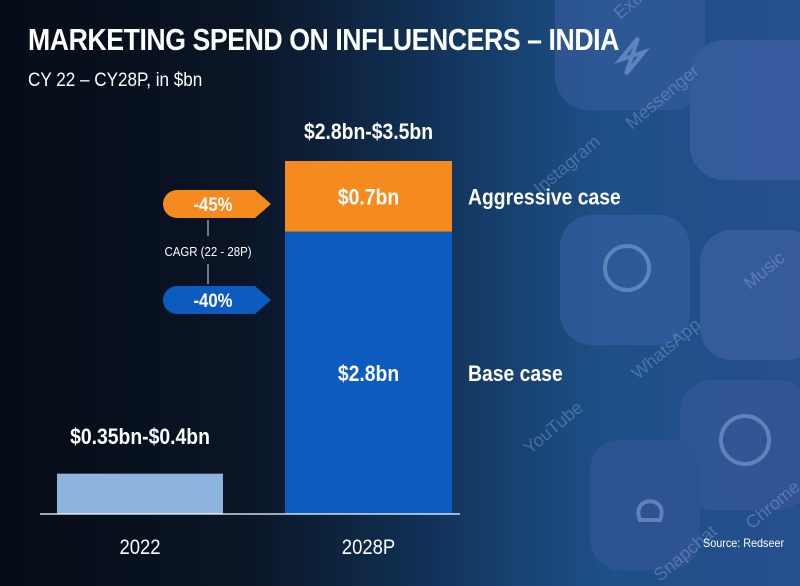  I want to click on data-label-2028p-base: $2.8bn, so click(368, 374).